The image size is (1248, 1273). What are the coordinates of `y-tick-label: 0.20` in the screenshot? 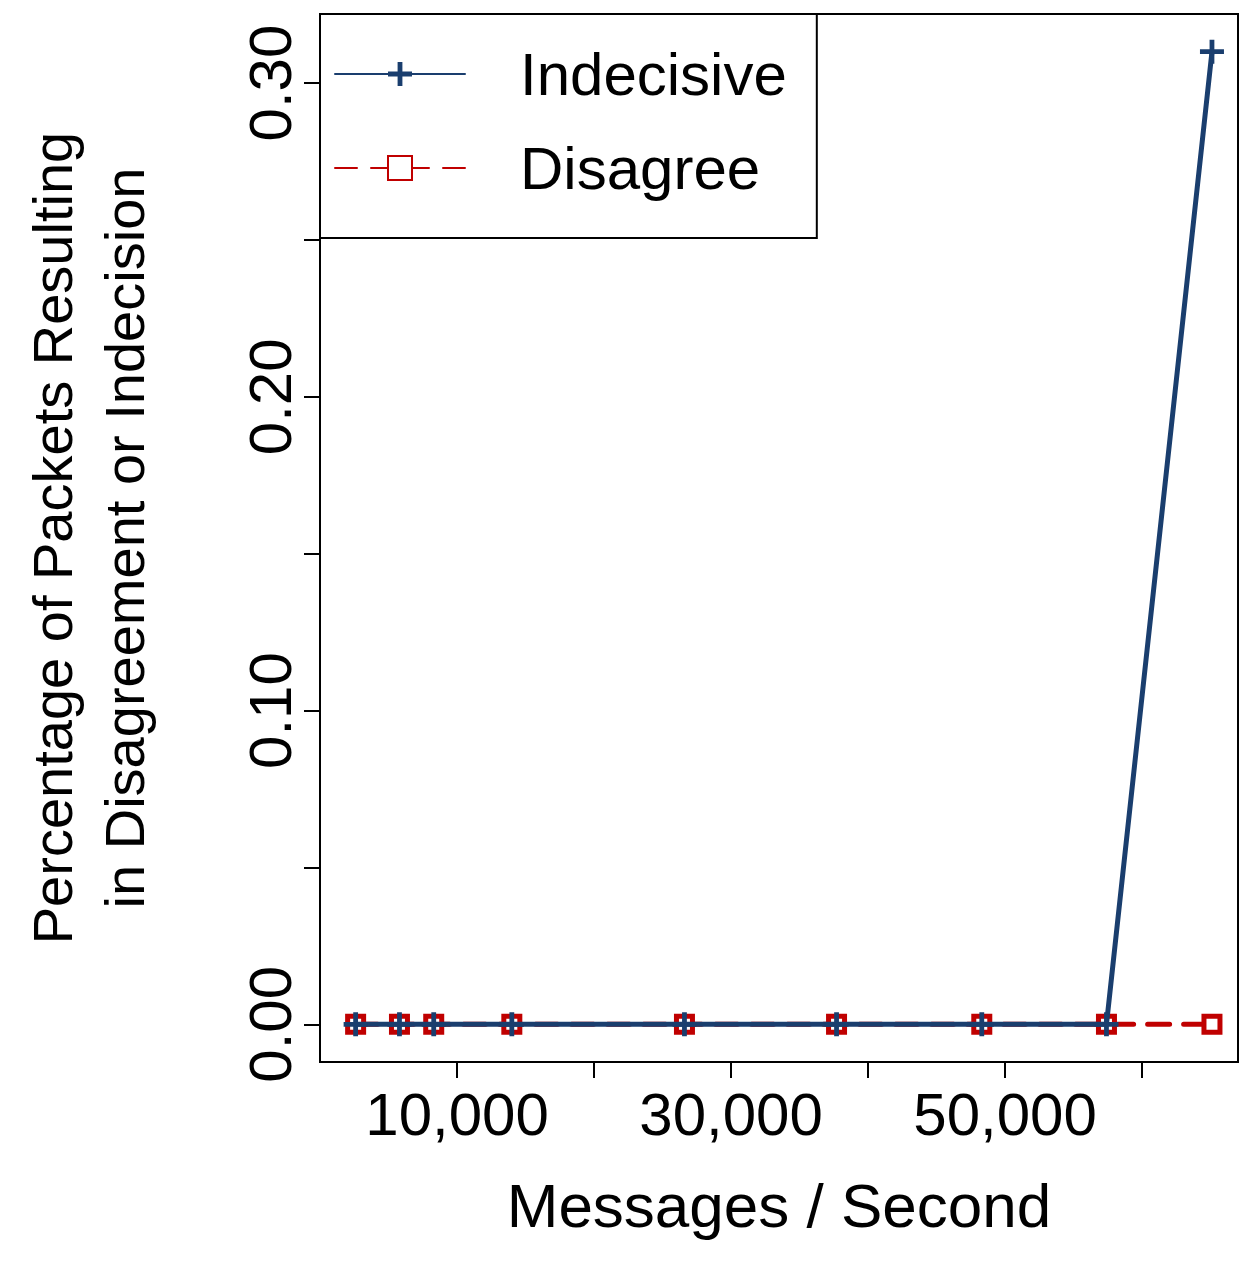 It's located at (270, 397).